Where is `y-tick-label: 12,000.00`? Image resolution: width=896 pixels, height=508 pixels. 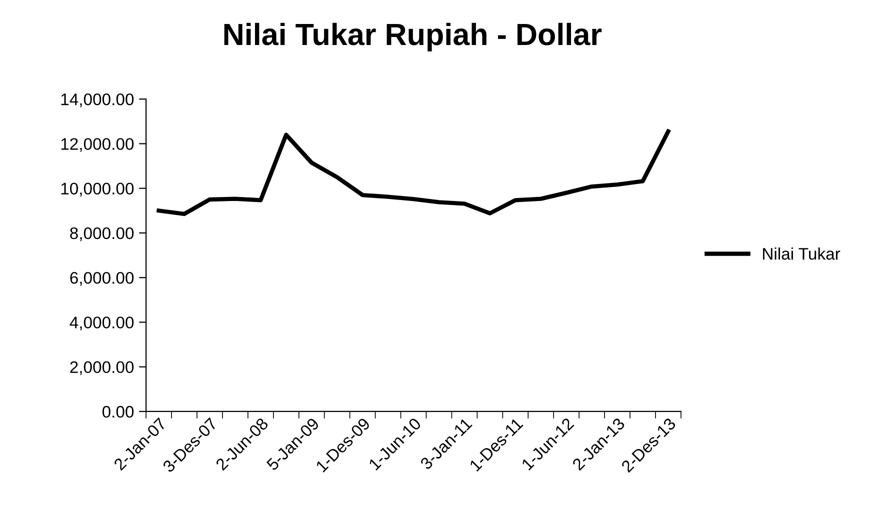 y-tick-label: 12,000.00 is located at coordinates (97, 145).